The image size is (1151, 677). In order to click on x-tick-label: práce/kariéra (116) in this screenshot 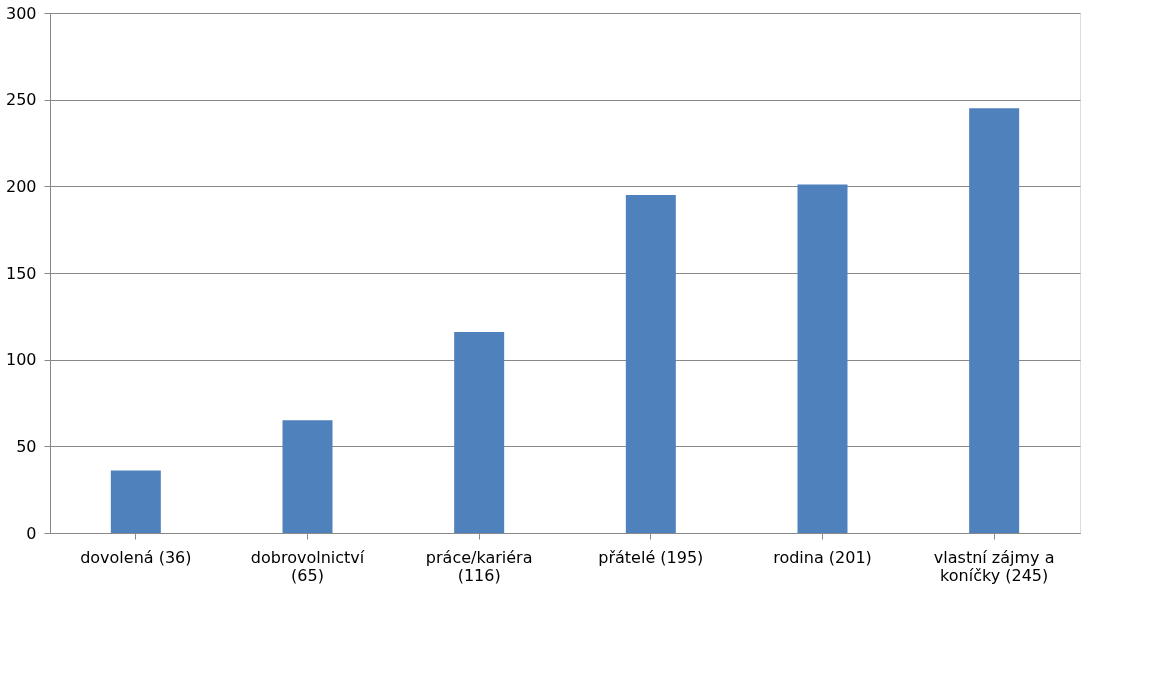, I will do `click(479, 566)`.